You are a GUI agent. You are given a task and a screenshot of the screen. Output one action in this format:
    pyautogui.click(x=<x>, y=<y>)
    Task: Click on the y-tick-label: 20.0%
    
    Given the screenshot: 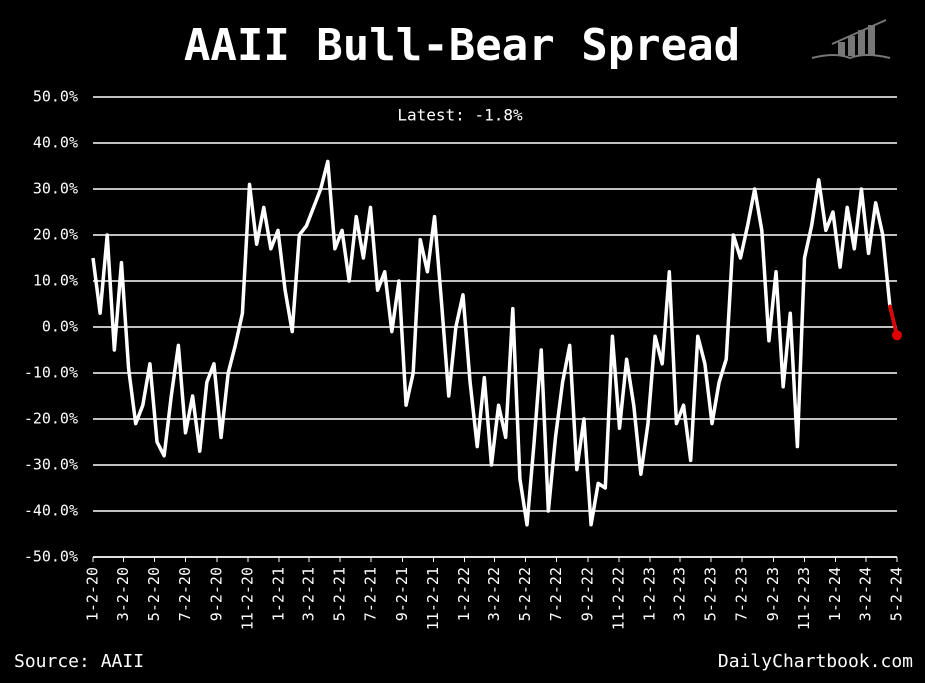 What is the action you would take?
    pyautogui.click(x=55, y=235)
    